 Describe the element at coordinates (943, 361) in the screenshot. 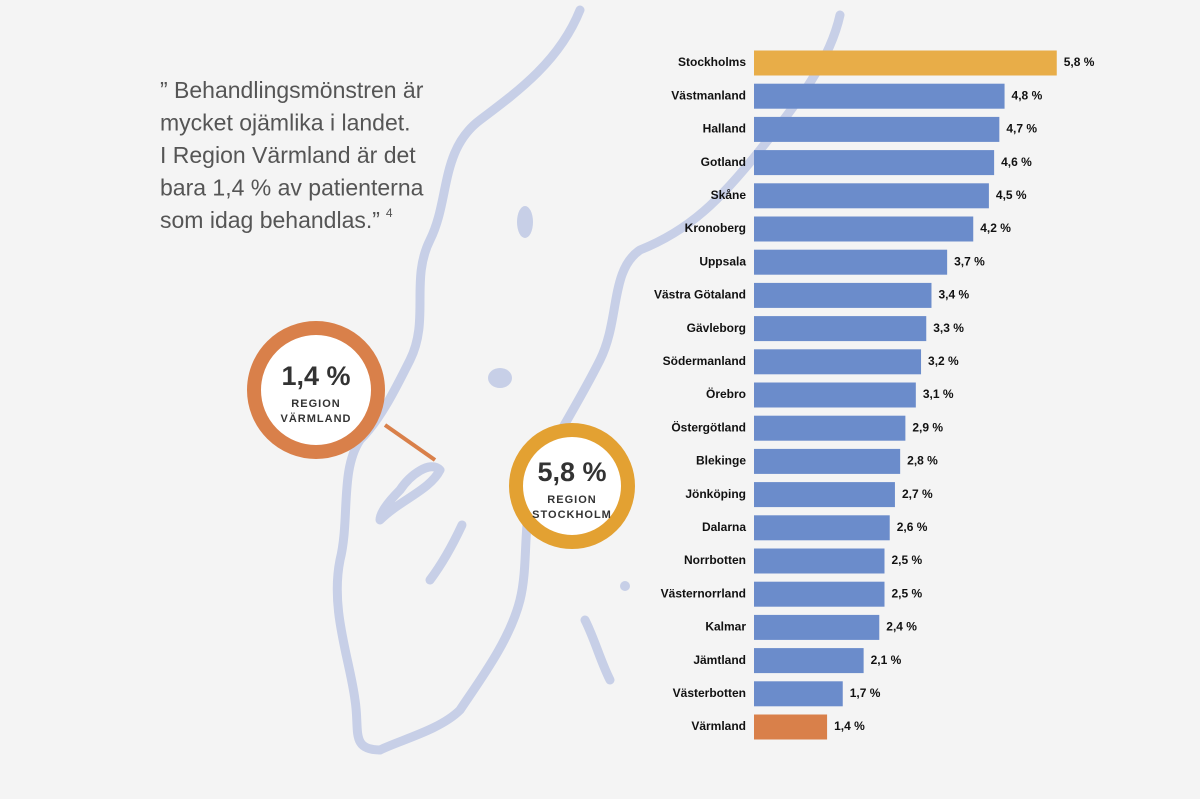

I see `value-label: 3,2 %` at that location.